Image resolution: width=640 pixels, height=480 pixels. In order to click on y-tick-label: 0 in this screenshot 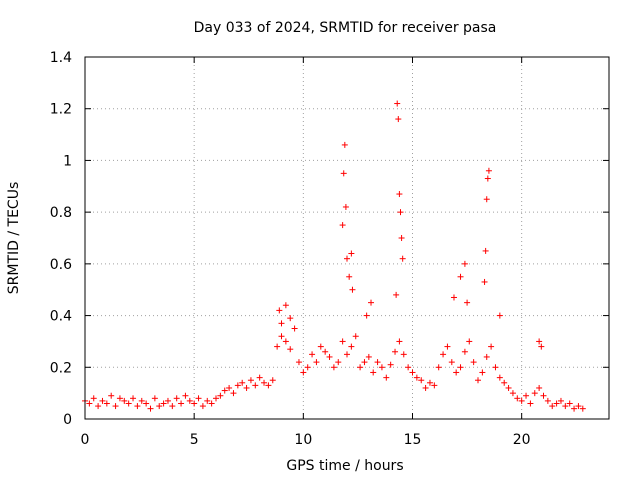, I will do `click(67, 420)`.